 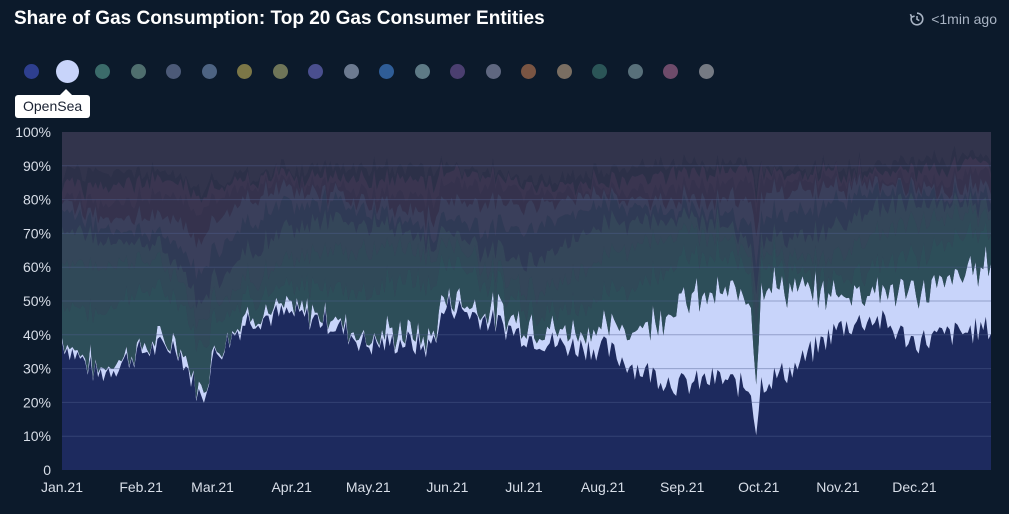 I want to click on x-tick-label: Dec.21, so click(x=914, y=487).